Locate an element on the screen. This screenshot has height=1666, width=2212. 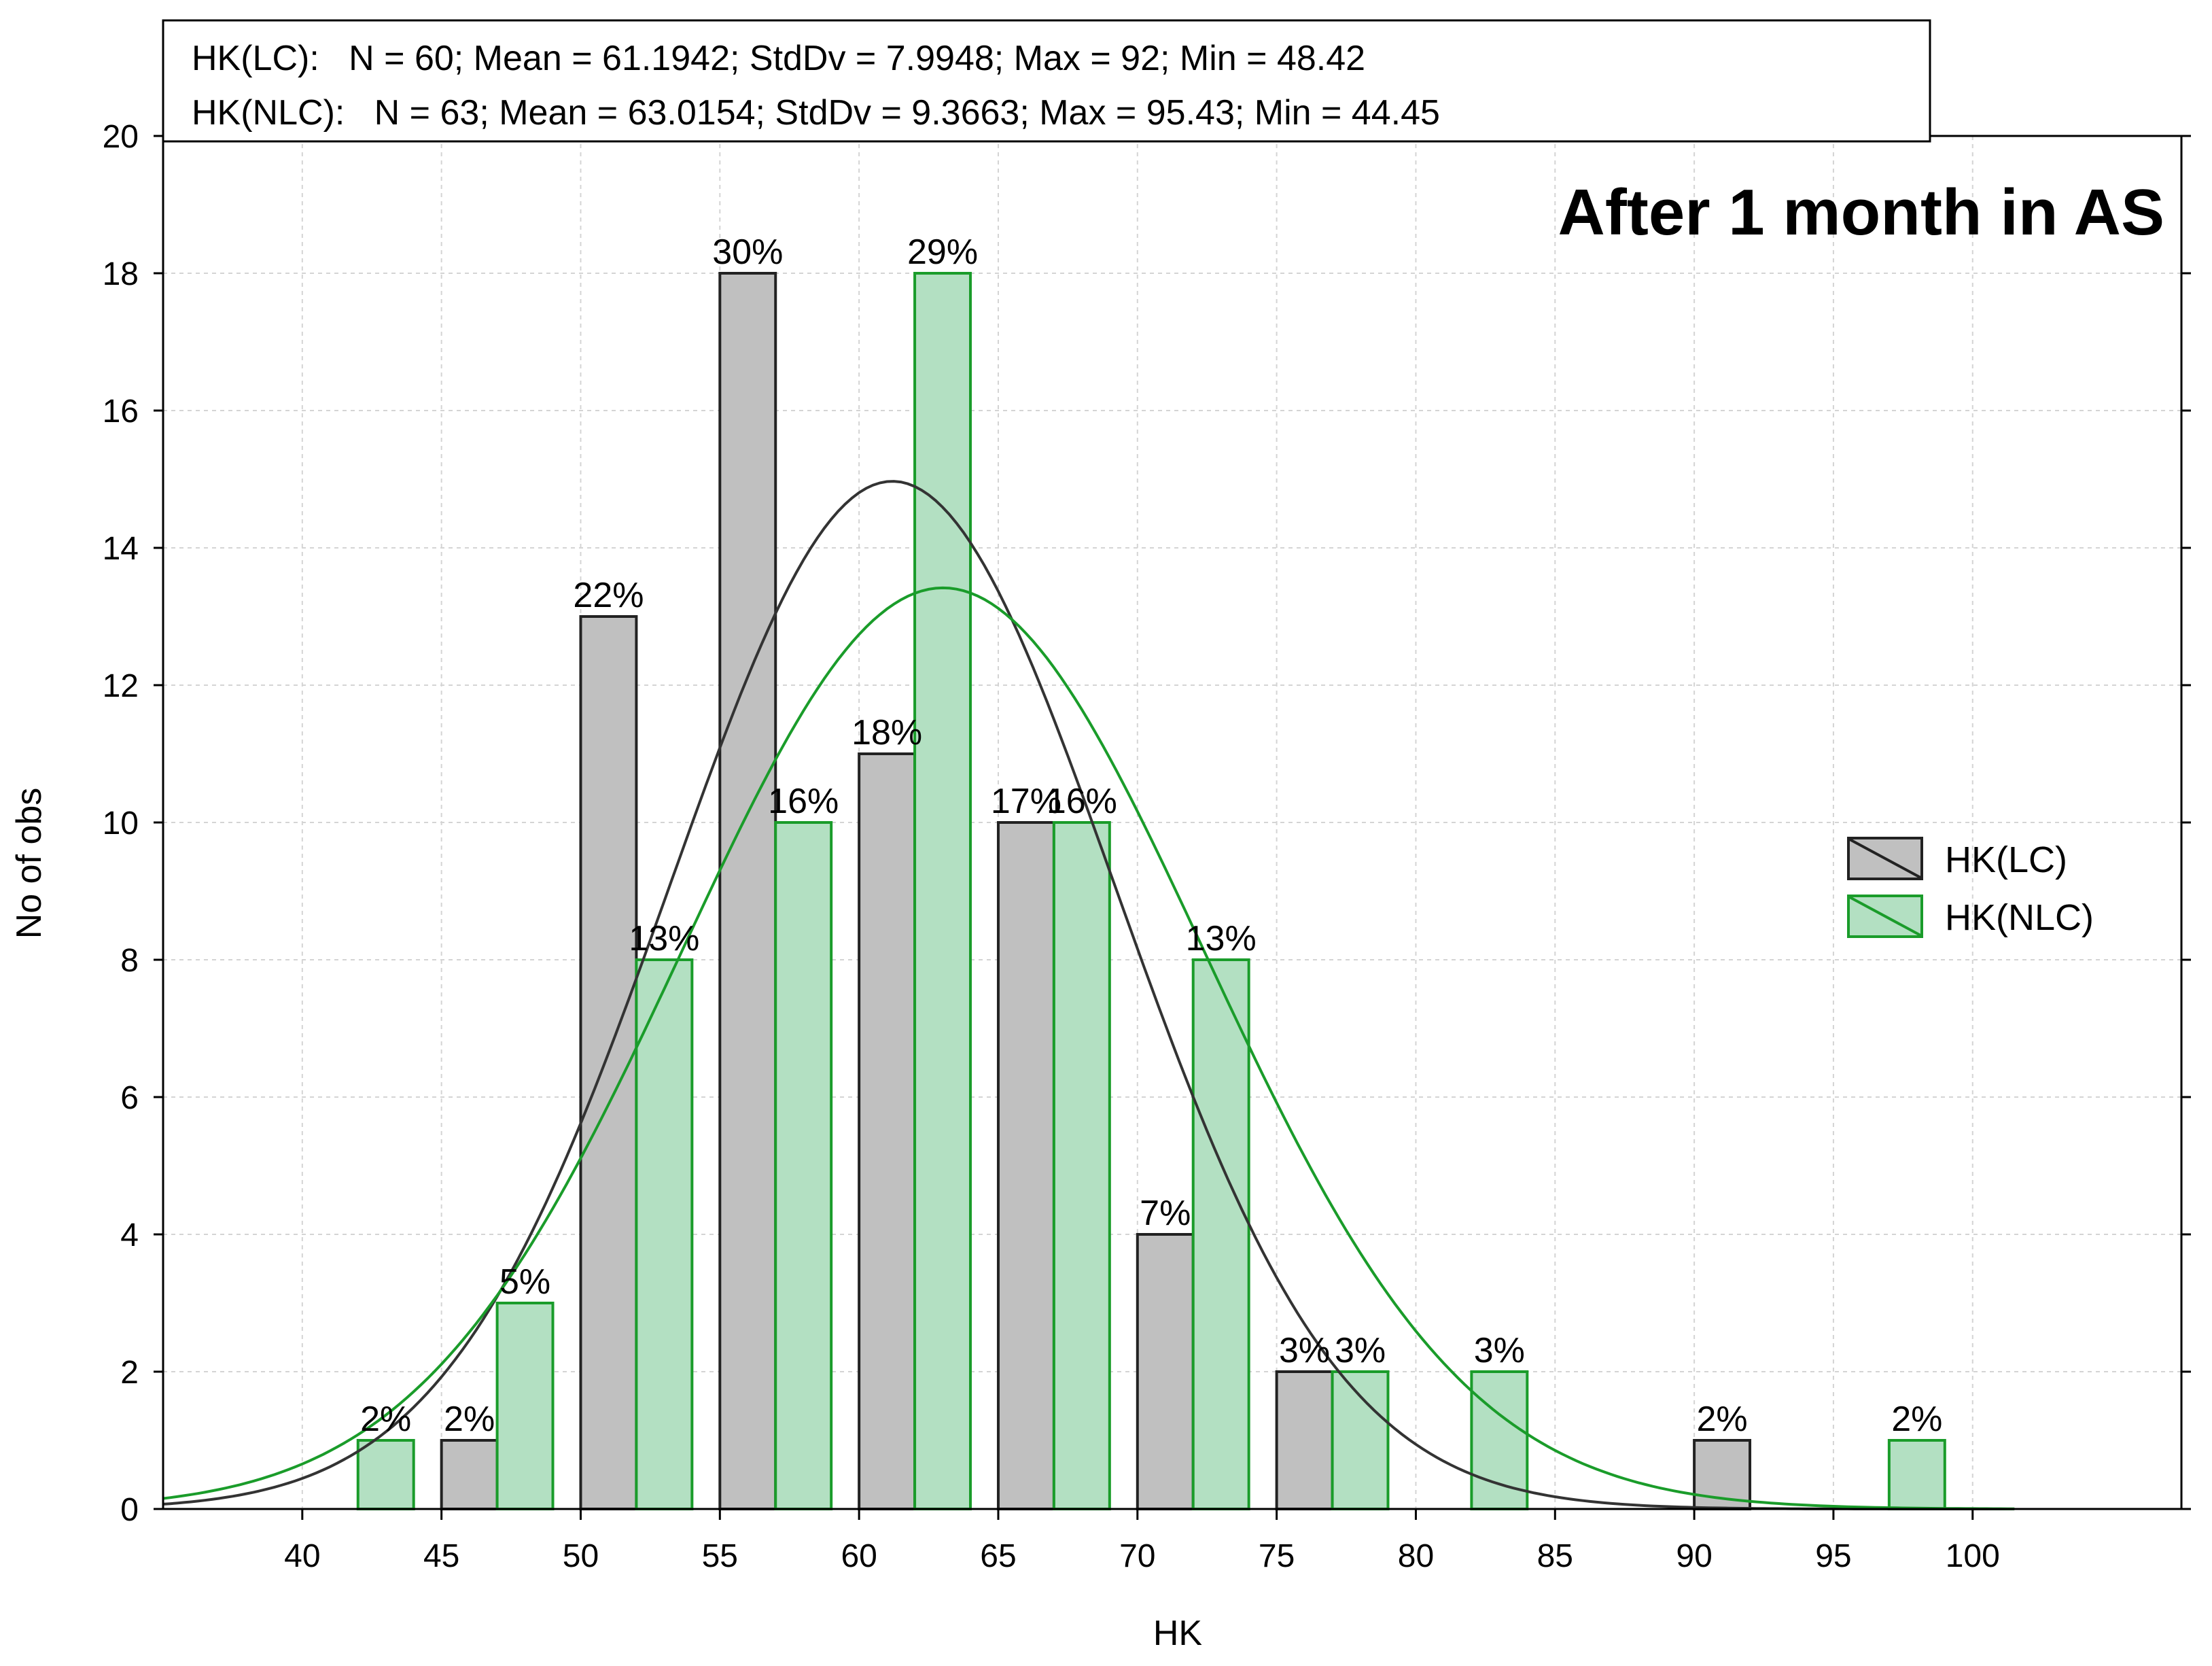
y-tick-label: 10 is located at coordinates (121, 823).